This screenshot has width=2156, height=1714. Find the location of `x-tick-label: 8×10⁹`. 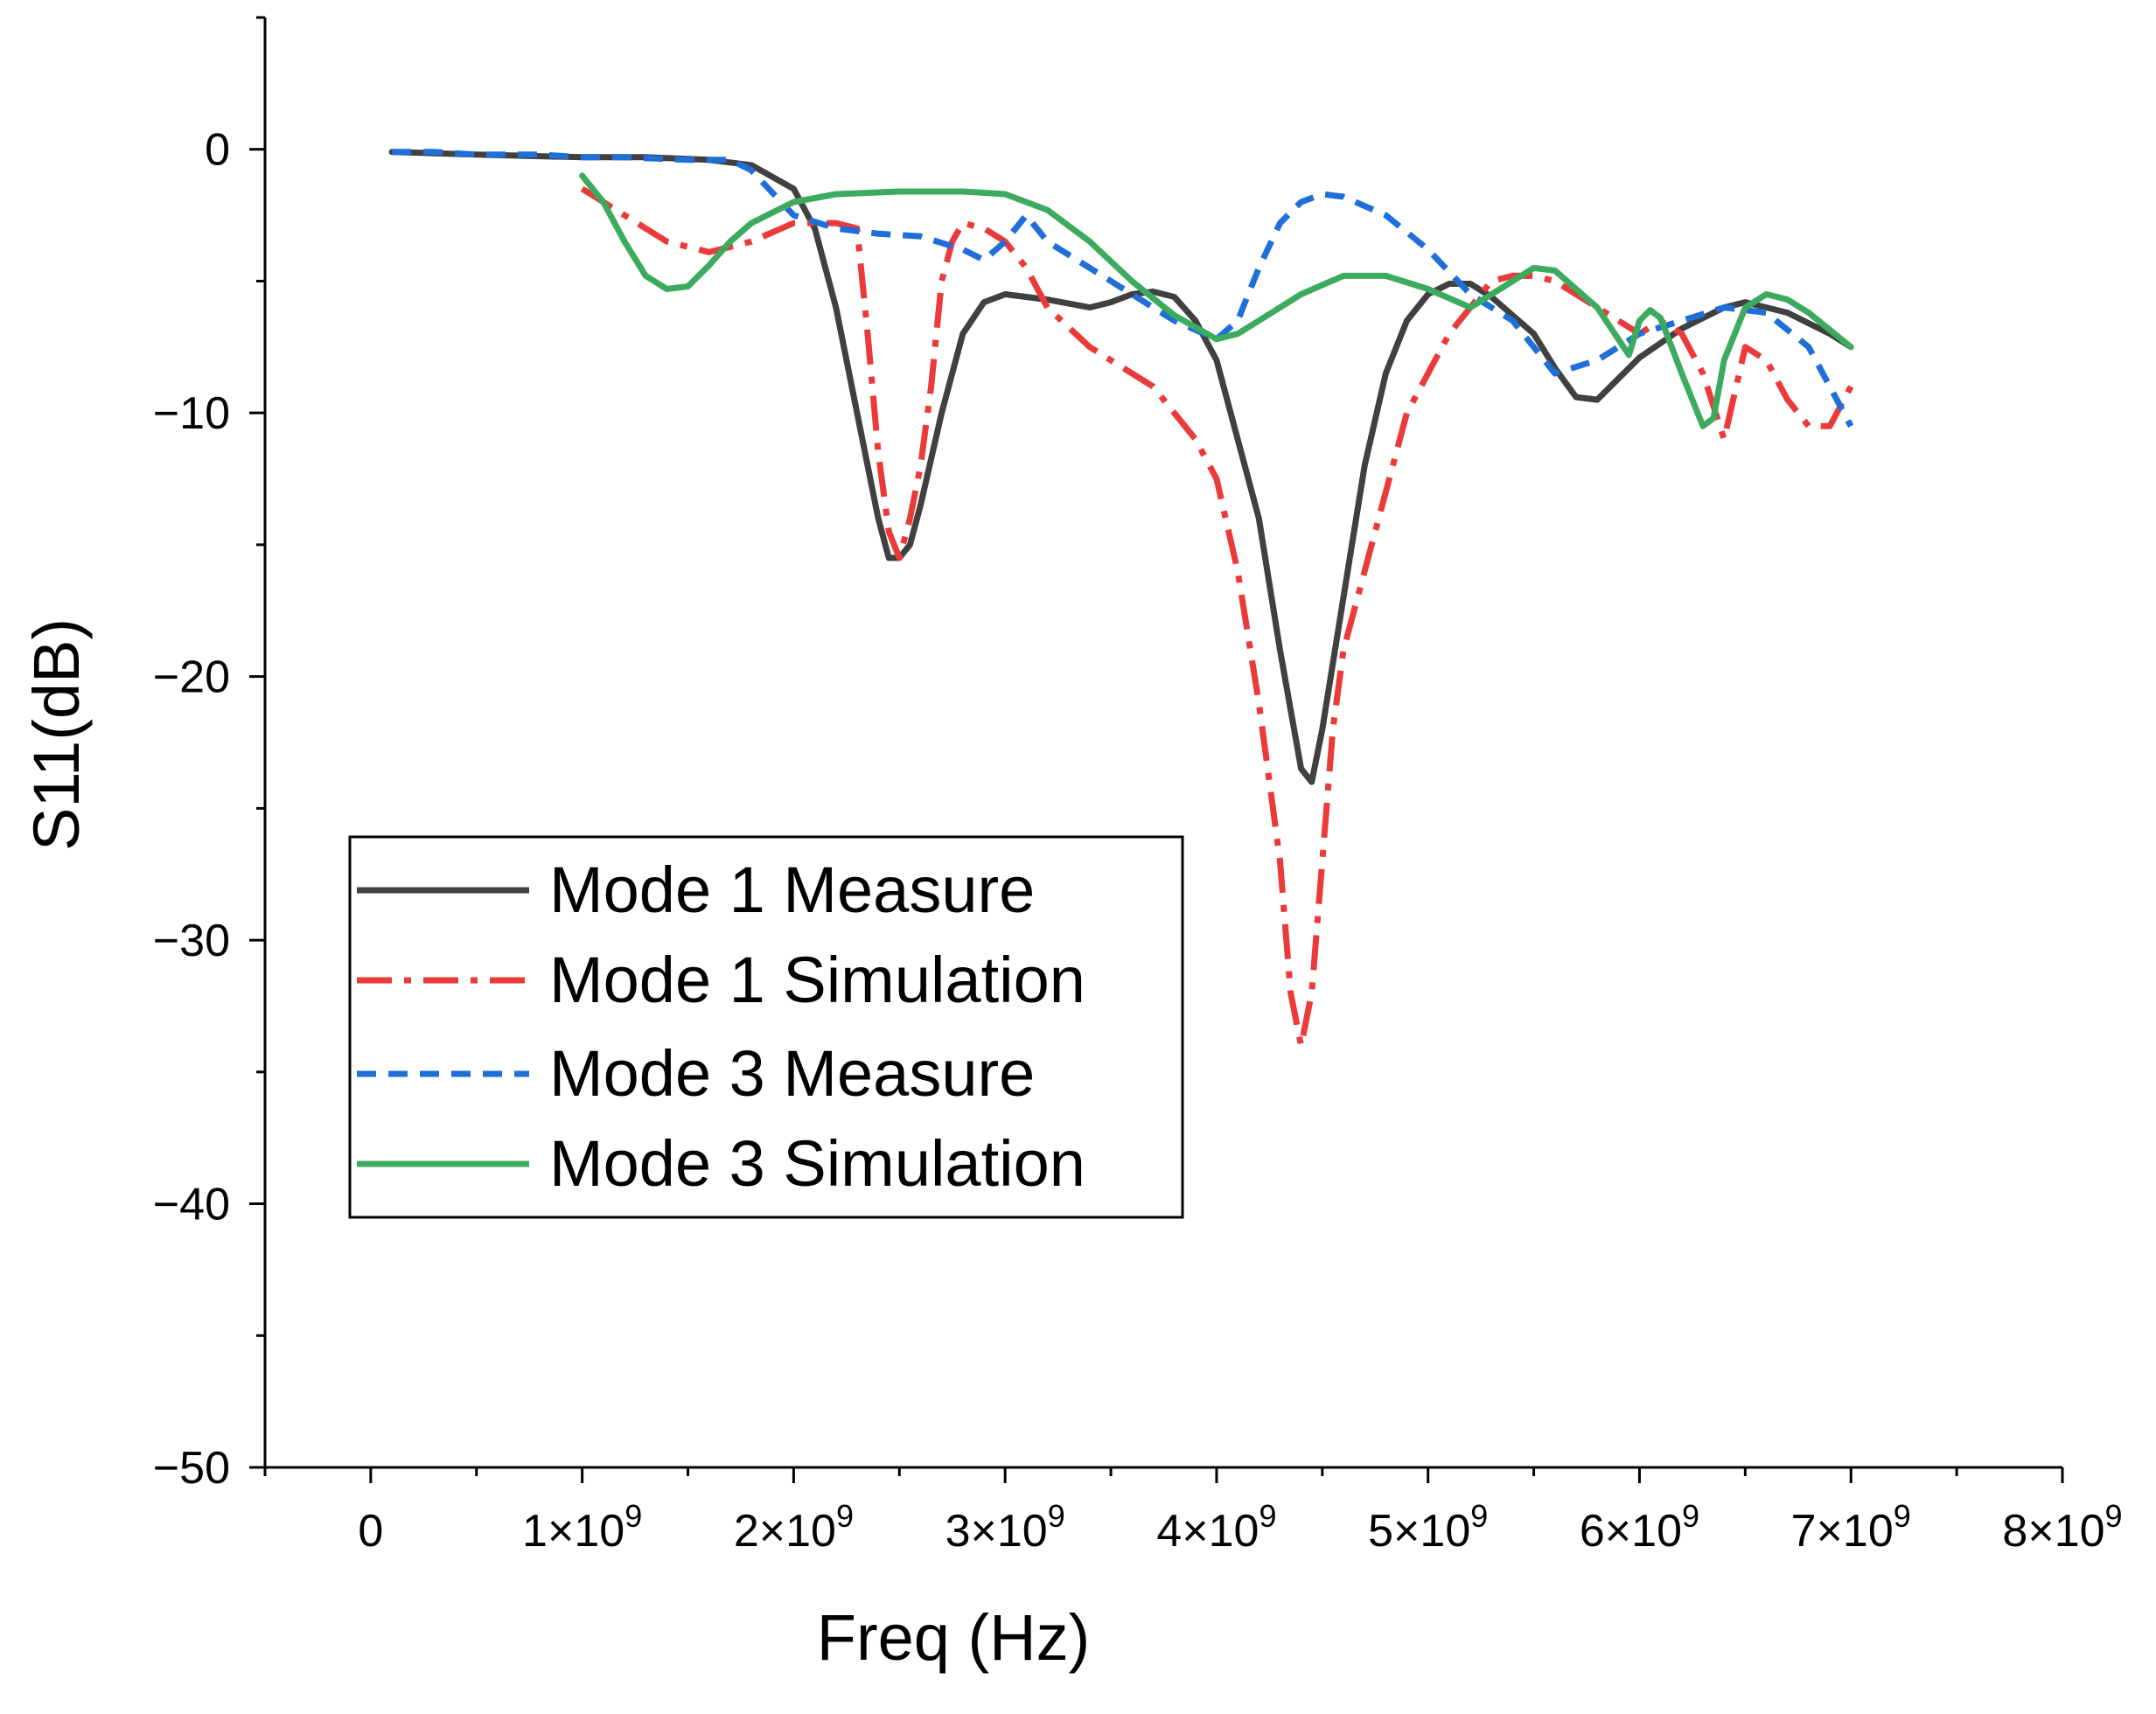

x-tick-label: 8×10⁹ is located at coordinates (2062, 1527).